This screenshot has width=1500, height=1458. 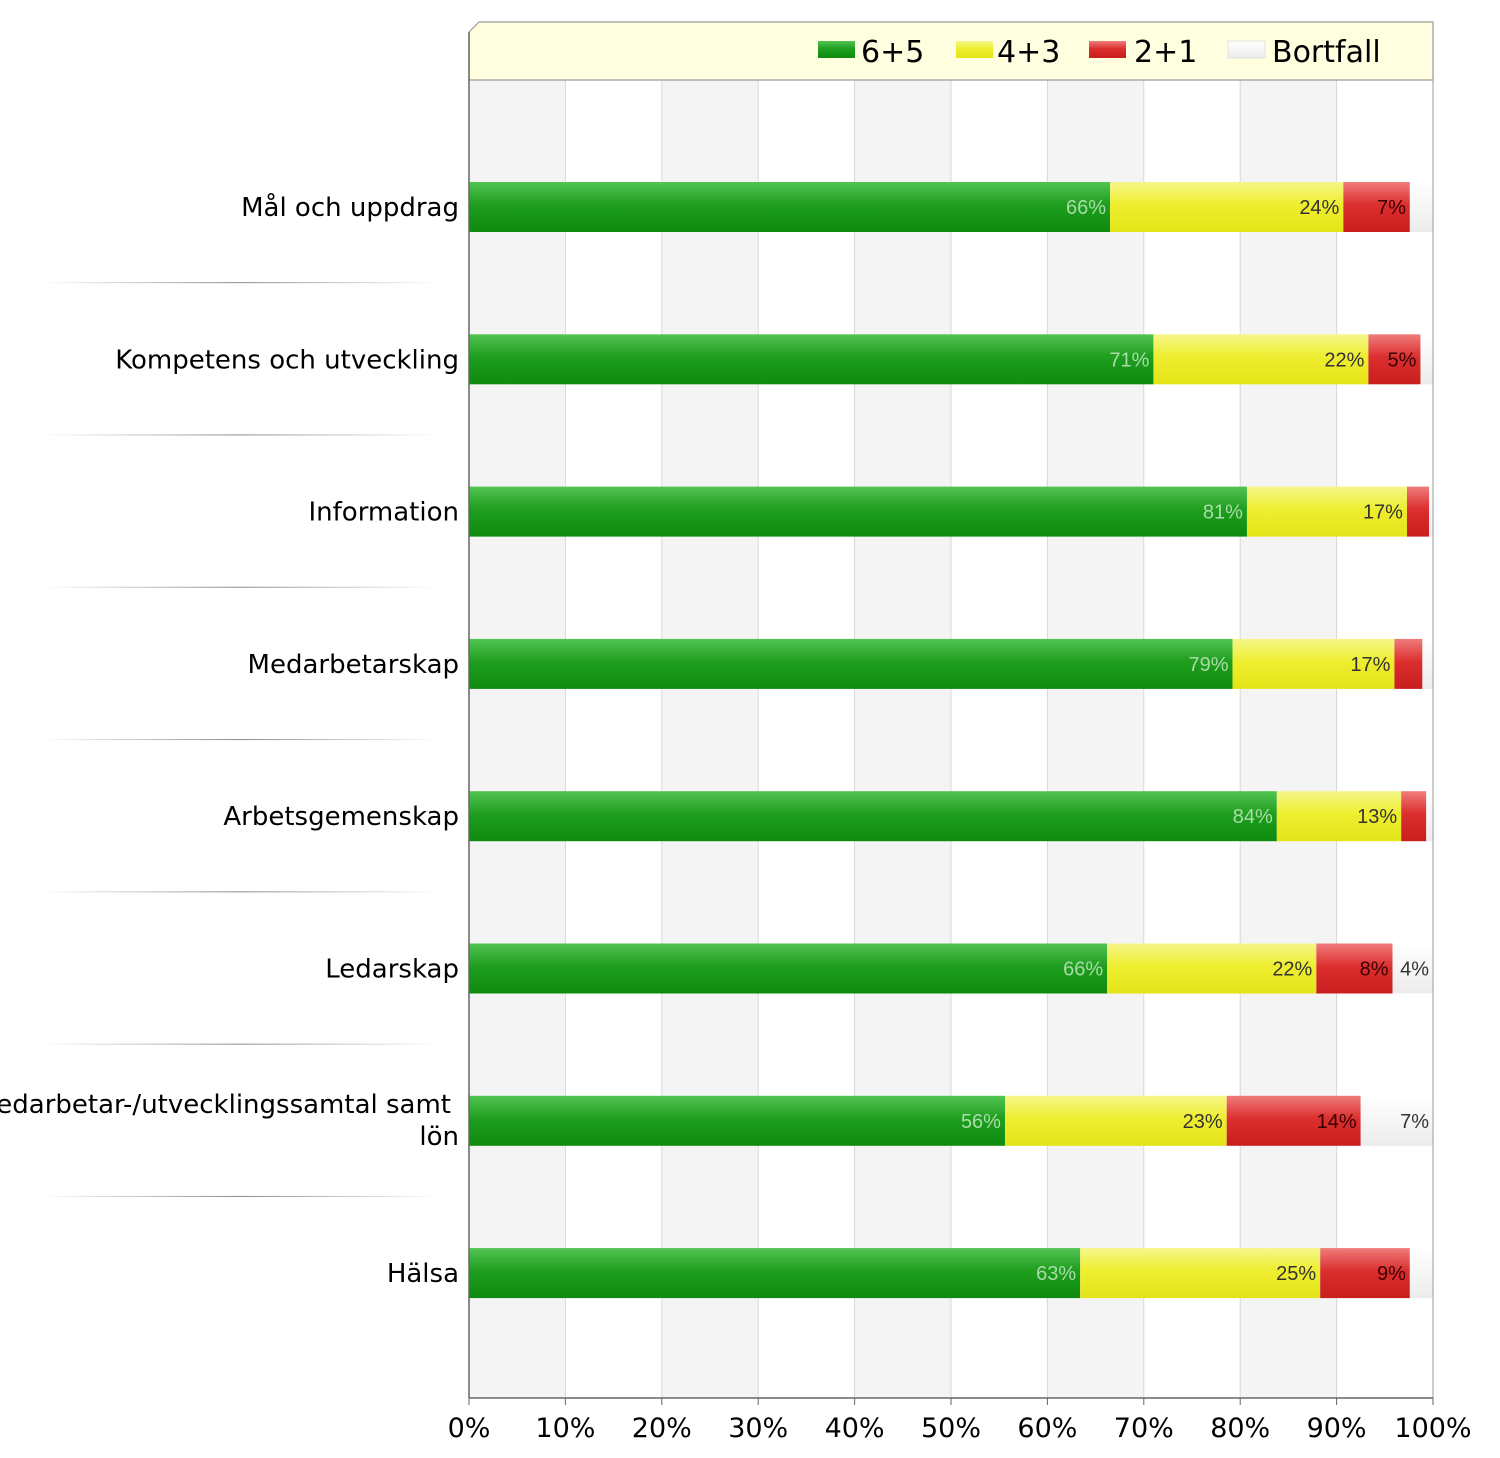 I want to click on data-label: 66%, so click(x=1083, y=970).